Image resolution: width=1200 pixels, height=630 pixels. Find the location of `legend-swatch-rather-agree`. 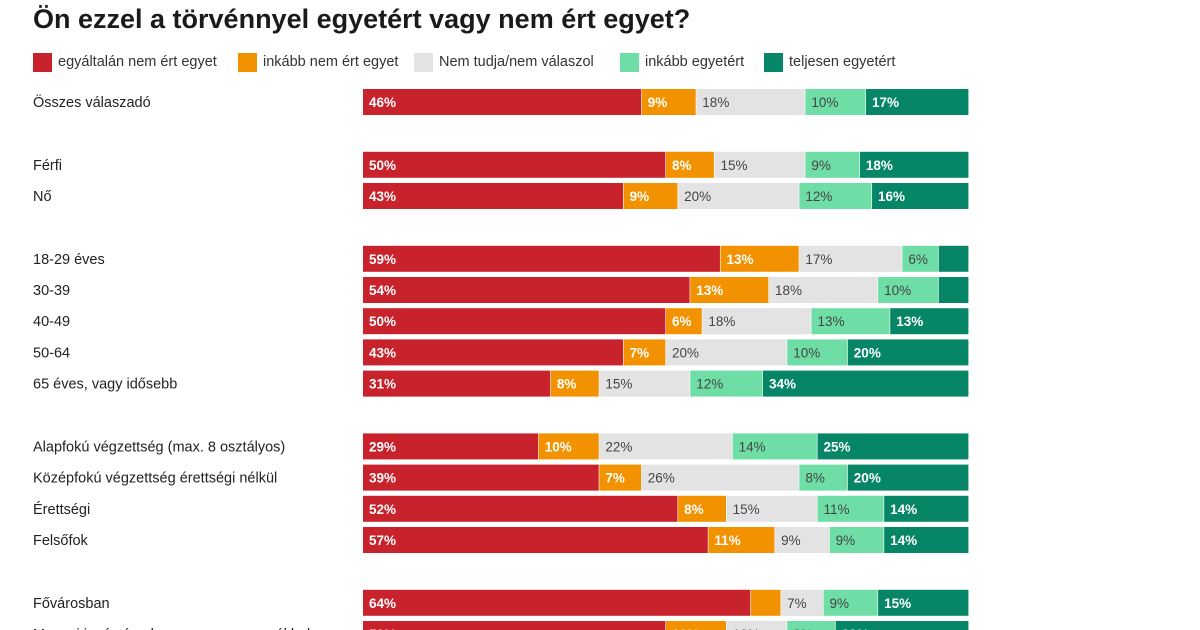

legend-swatch-rather-agree is located at coordinates (629, 62).